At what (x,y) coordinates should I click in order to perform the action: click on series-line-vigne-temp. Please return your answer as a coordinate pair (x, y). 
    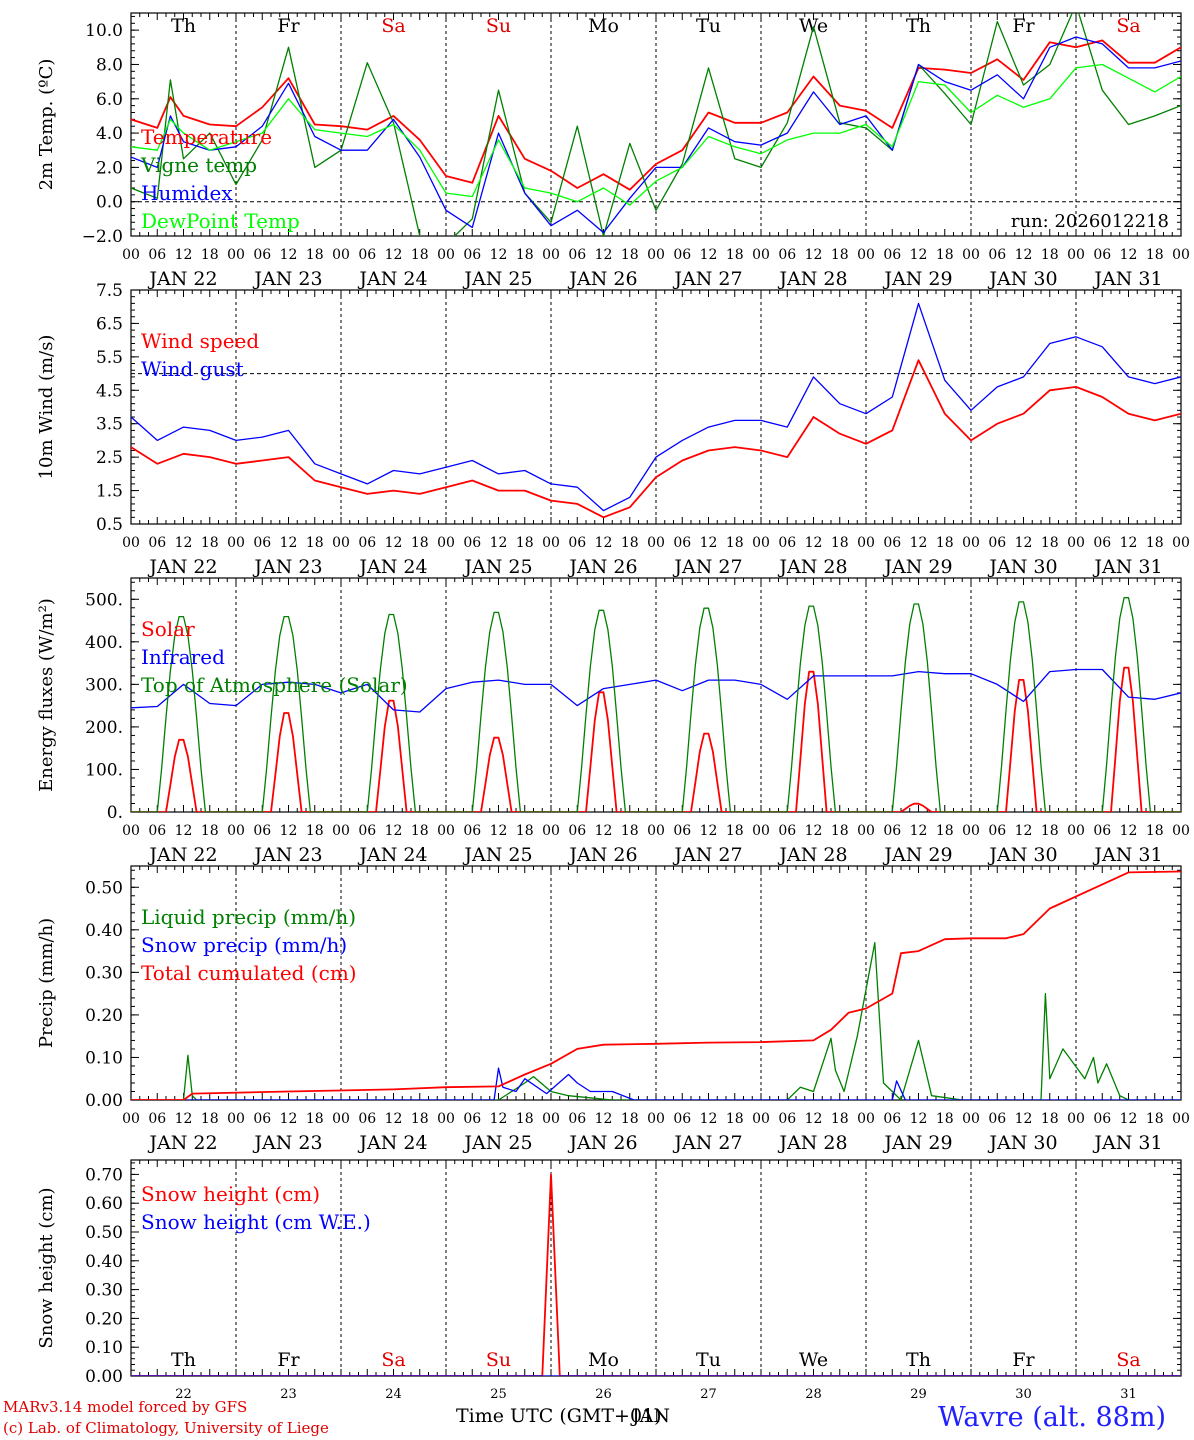
    Looking at the image, I should click on (656, 124).